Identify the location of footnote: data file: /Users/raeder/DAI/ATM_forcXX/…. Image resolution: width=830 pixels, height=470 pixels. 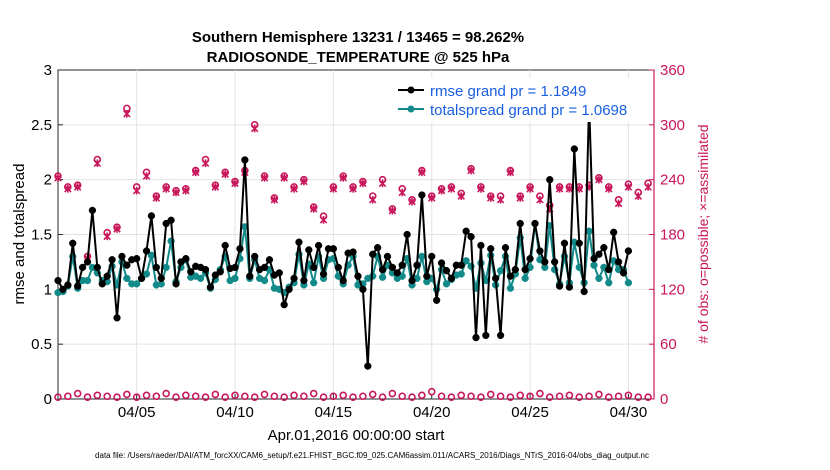
(372, 455).